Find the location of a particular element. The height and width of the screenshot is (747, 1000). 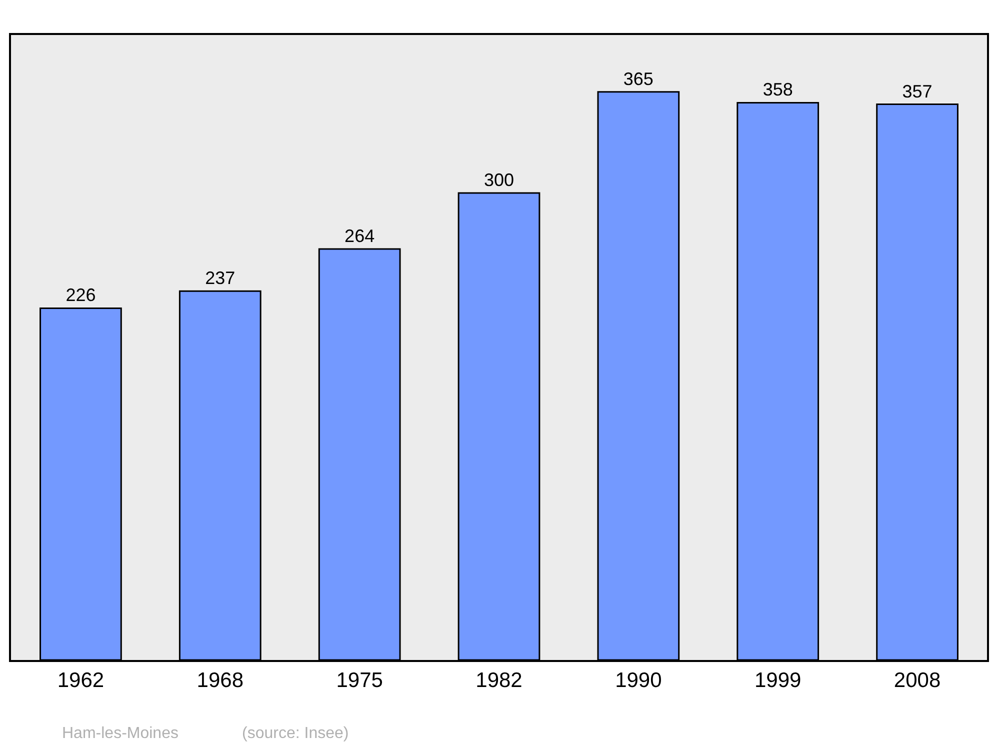

x-tick-label: 2008 is located at coordinates (917, 680).